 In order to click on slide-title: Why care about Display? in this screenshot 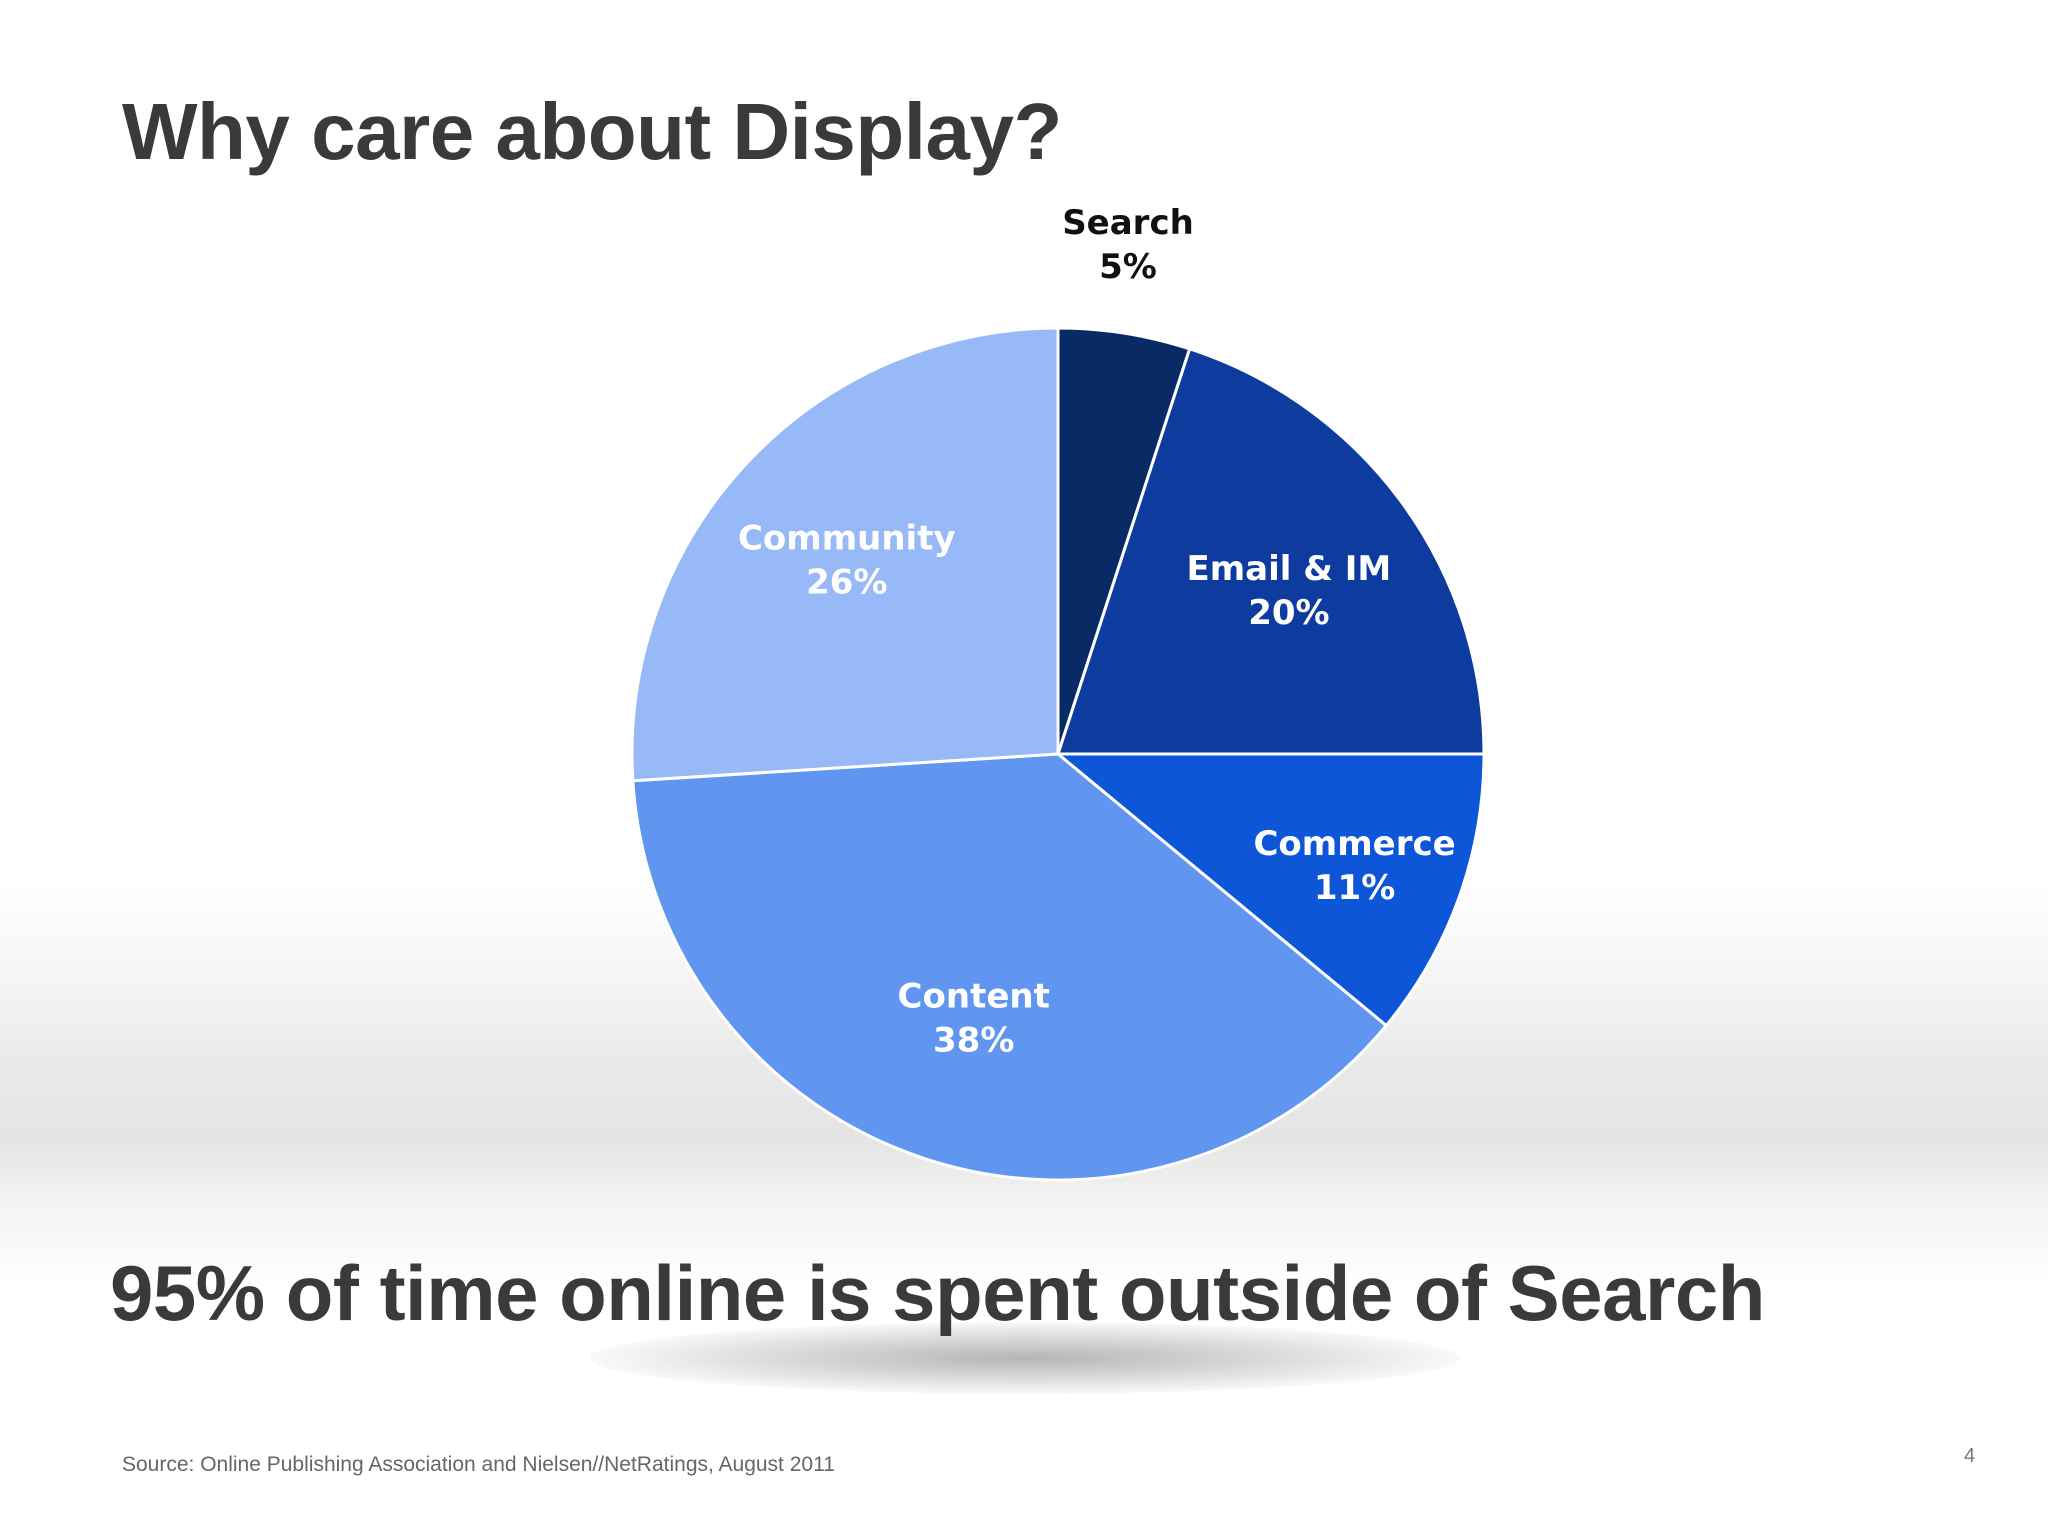, I will do `click(592, 131)`.